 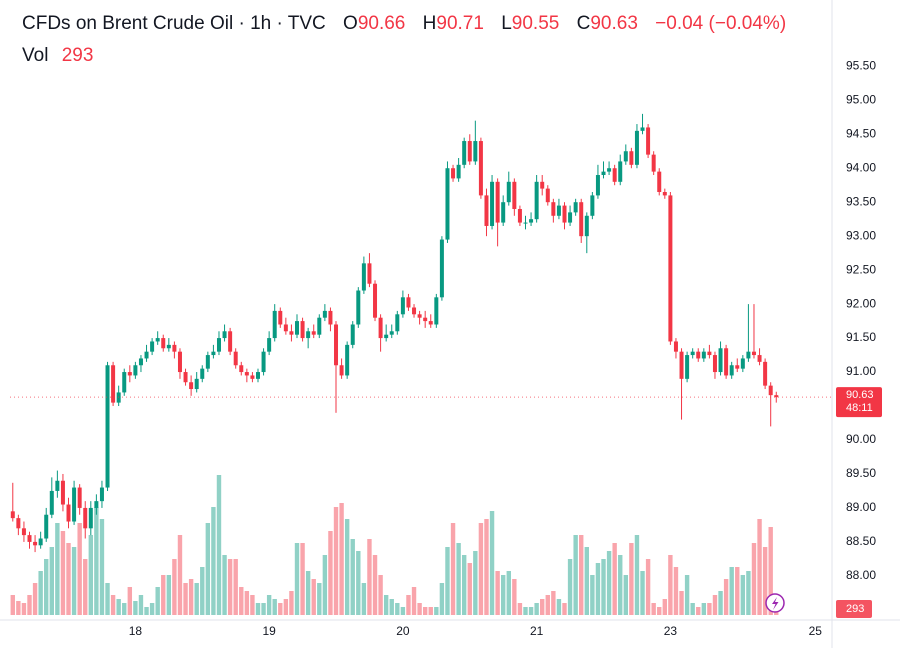 I want to click on low-value: 90.55, so click(x=535, y=23).